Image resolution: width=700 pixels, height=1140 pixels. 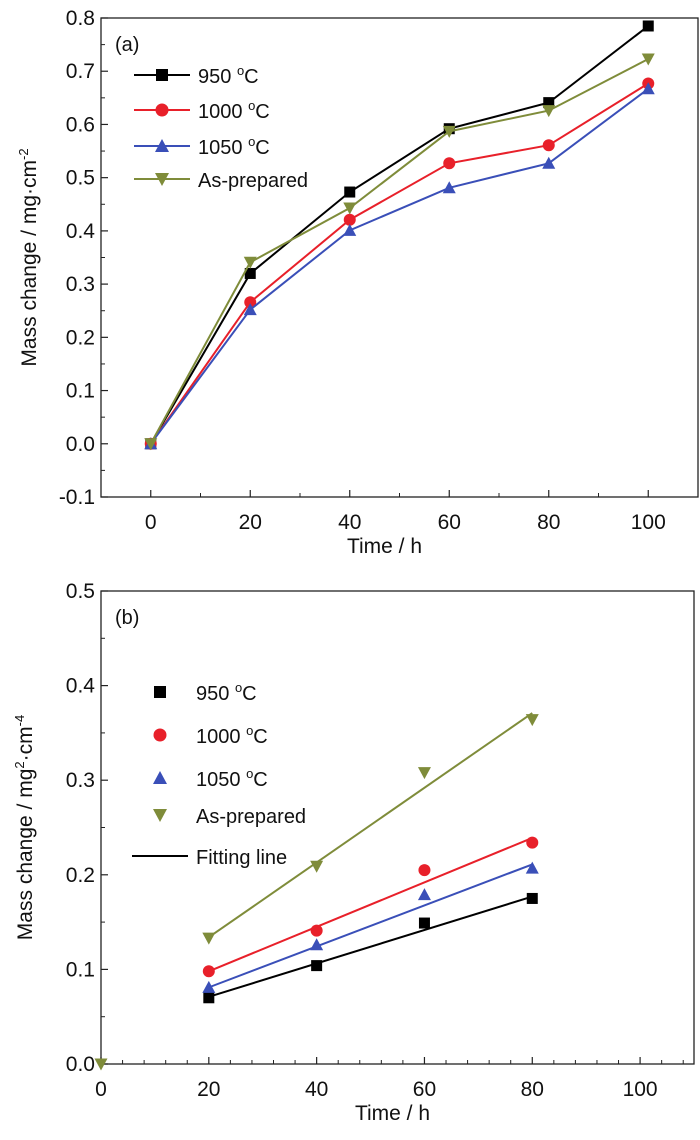 I want to click on y-tick-label: -0.1, so click(x=77, y=497).